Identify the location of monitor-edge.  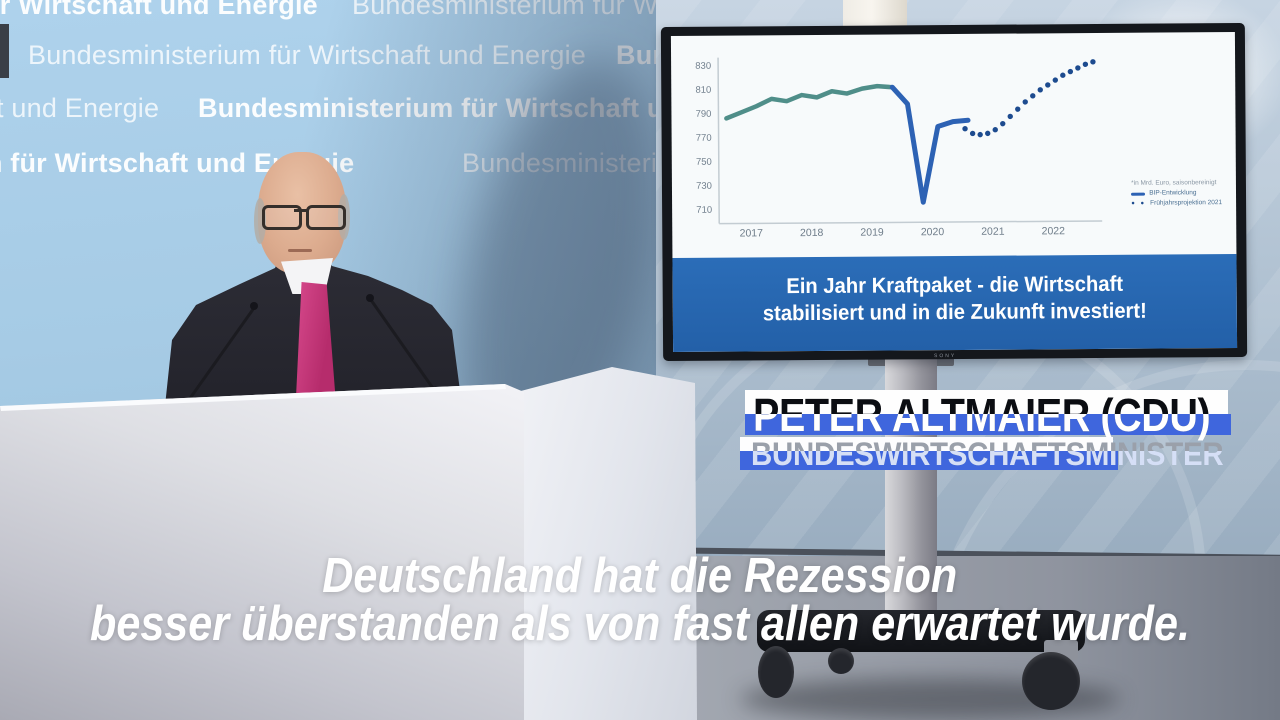
(4, 51).